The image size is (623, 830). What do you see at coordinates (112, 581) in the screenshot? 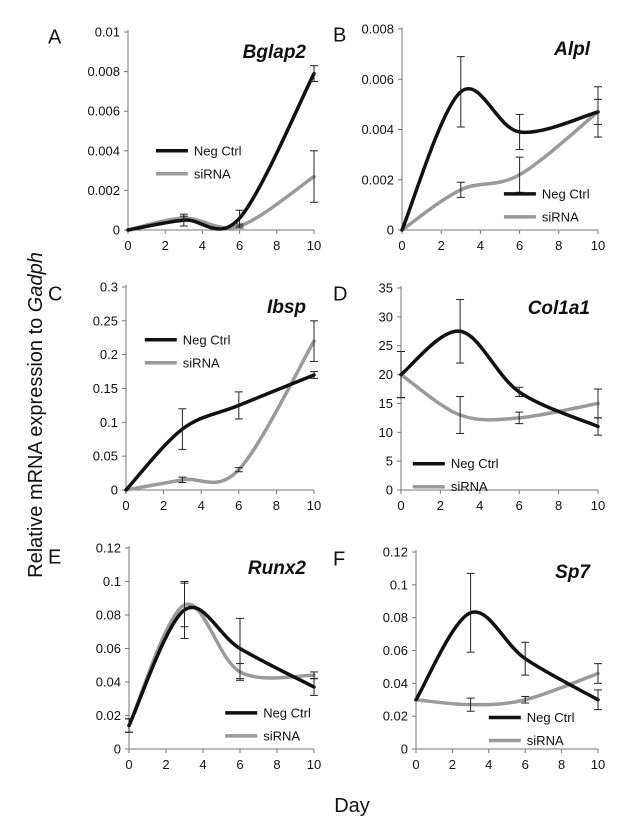
I see `panel-e-y-tick-label: 0.1` at bounding box center [112, 581].